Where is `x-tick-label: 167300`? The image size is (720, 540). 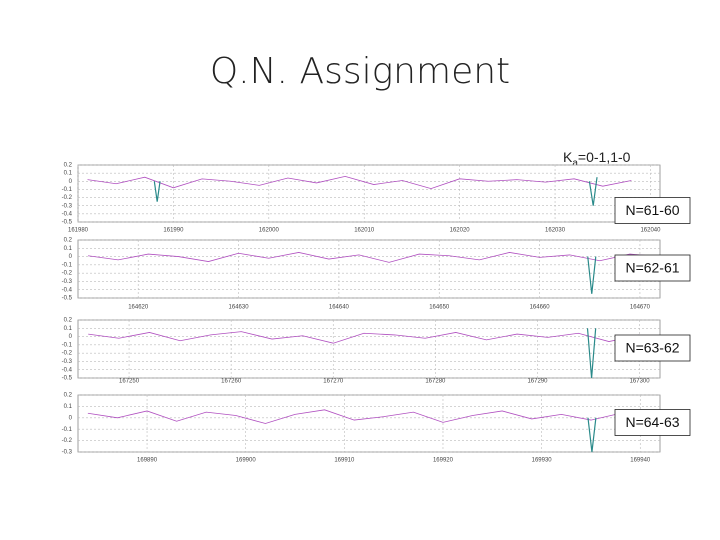
x-tick-label: 167300 is located at coordinates (640, 382).